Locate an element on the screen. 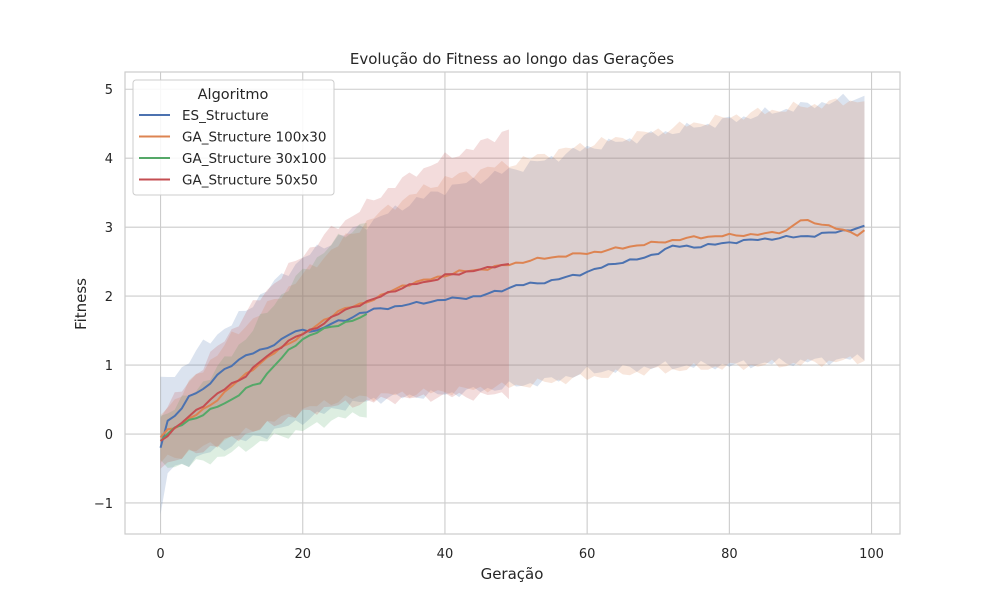 The image size is (1000, 600). x-axis-ticks: 0 20 40 60 80 100 is located at coordinates (520, 554).